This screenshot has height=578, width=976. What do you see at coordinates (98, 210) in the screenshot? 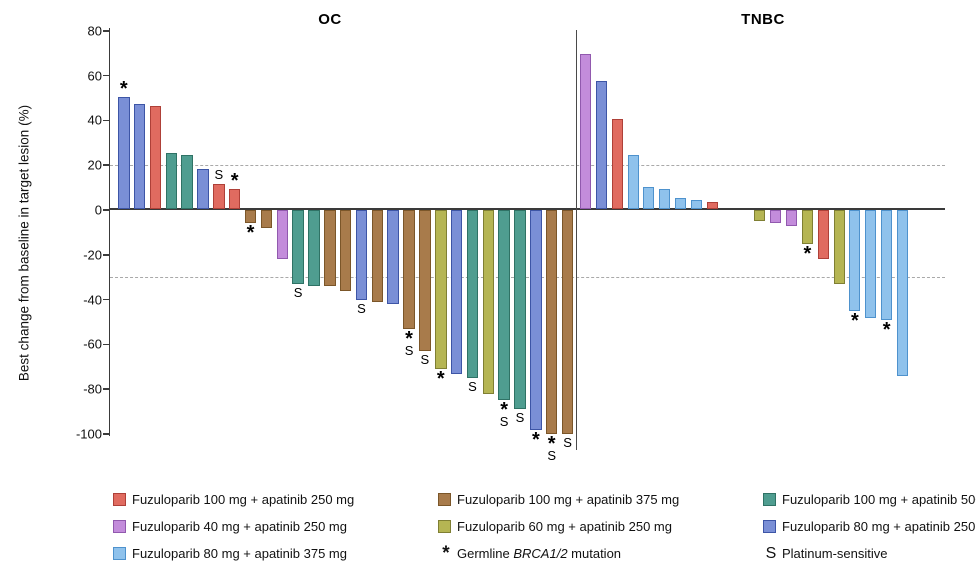
I see `y-tick-label: 0` at bounding box center [98, 210].